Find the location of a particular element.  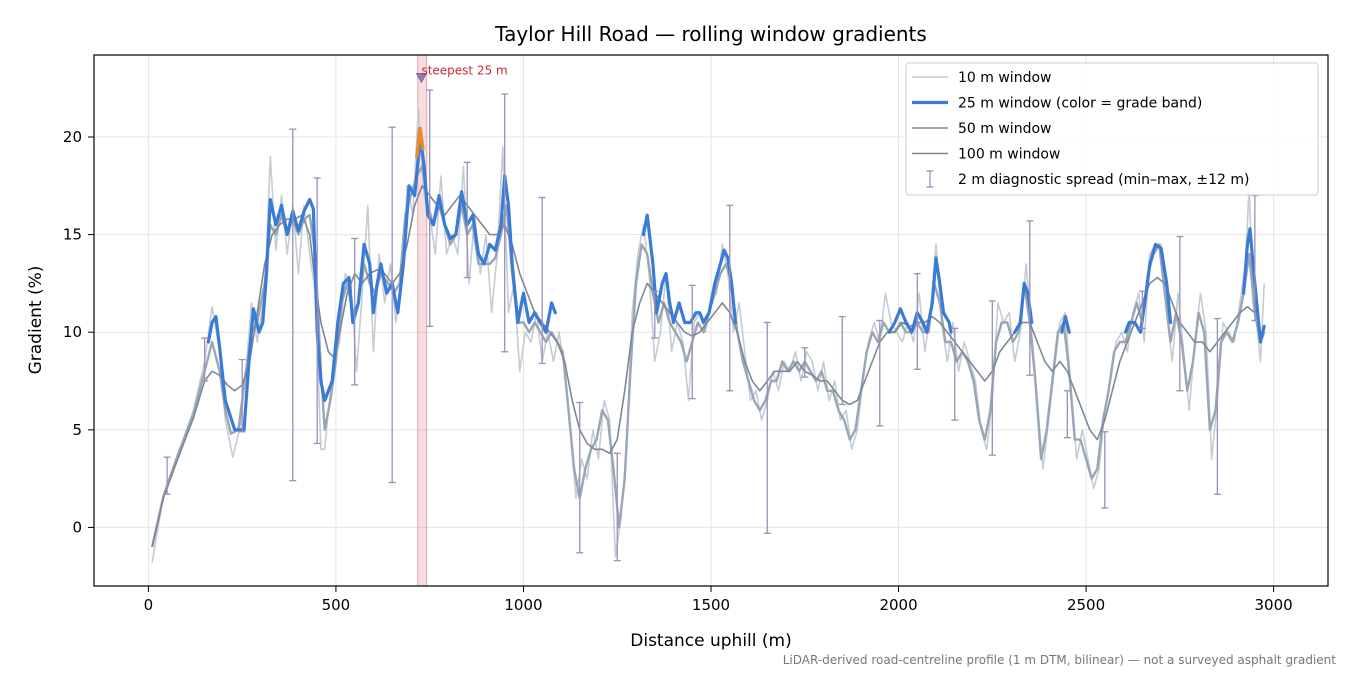

legend-box is located at coordinates (1112, 129).